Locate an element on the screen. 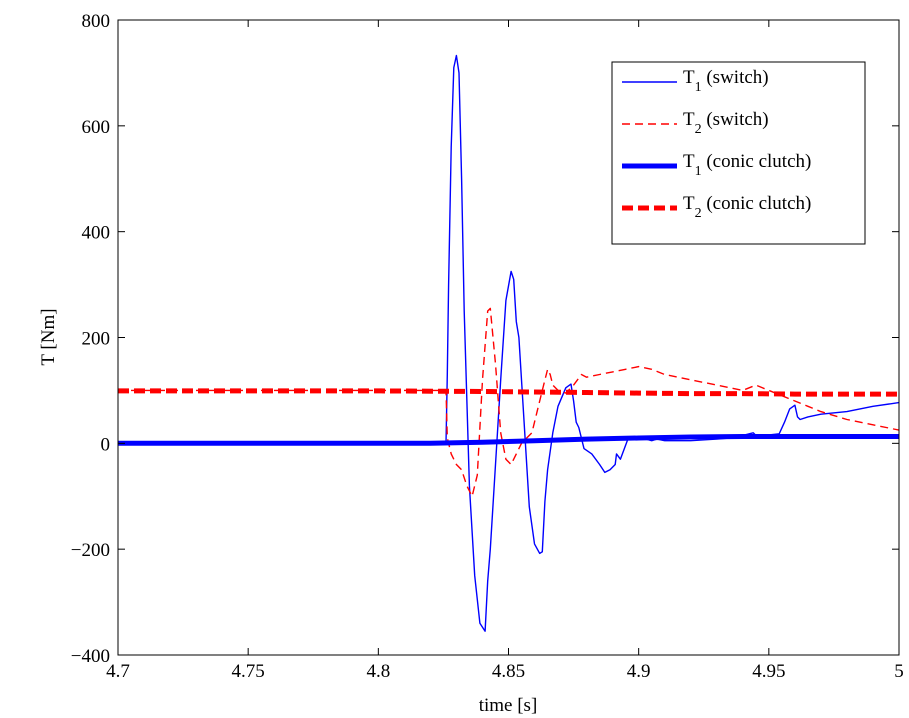  x-tick-label: 4.85 is located at coordinates (508, 671).